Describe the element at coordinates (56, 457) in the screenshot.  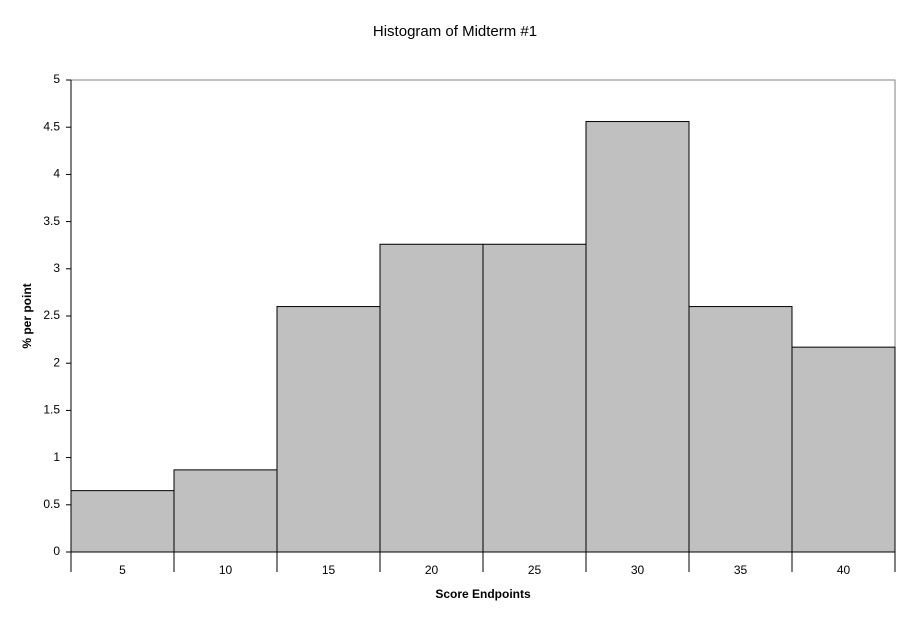
I see `y-tick-label: 1` at that location.